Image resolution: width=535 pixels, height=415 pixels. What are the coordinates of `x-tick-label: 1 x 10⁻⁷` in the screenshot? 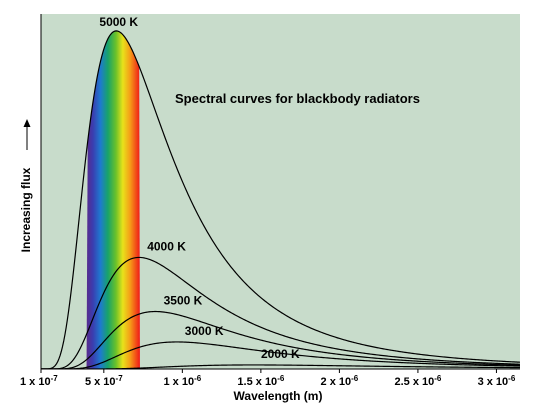 It's located at (39, 381).